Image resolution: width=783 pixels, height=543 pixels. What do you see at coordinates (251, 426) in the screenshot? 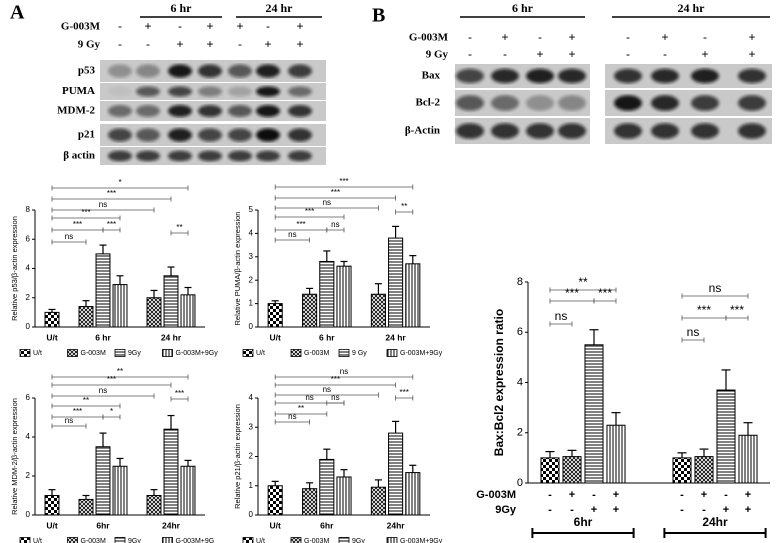
I see `y-tick-label: 3` at bounding box center [251, 426].